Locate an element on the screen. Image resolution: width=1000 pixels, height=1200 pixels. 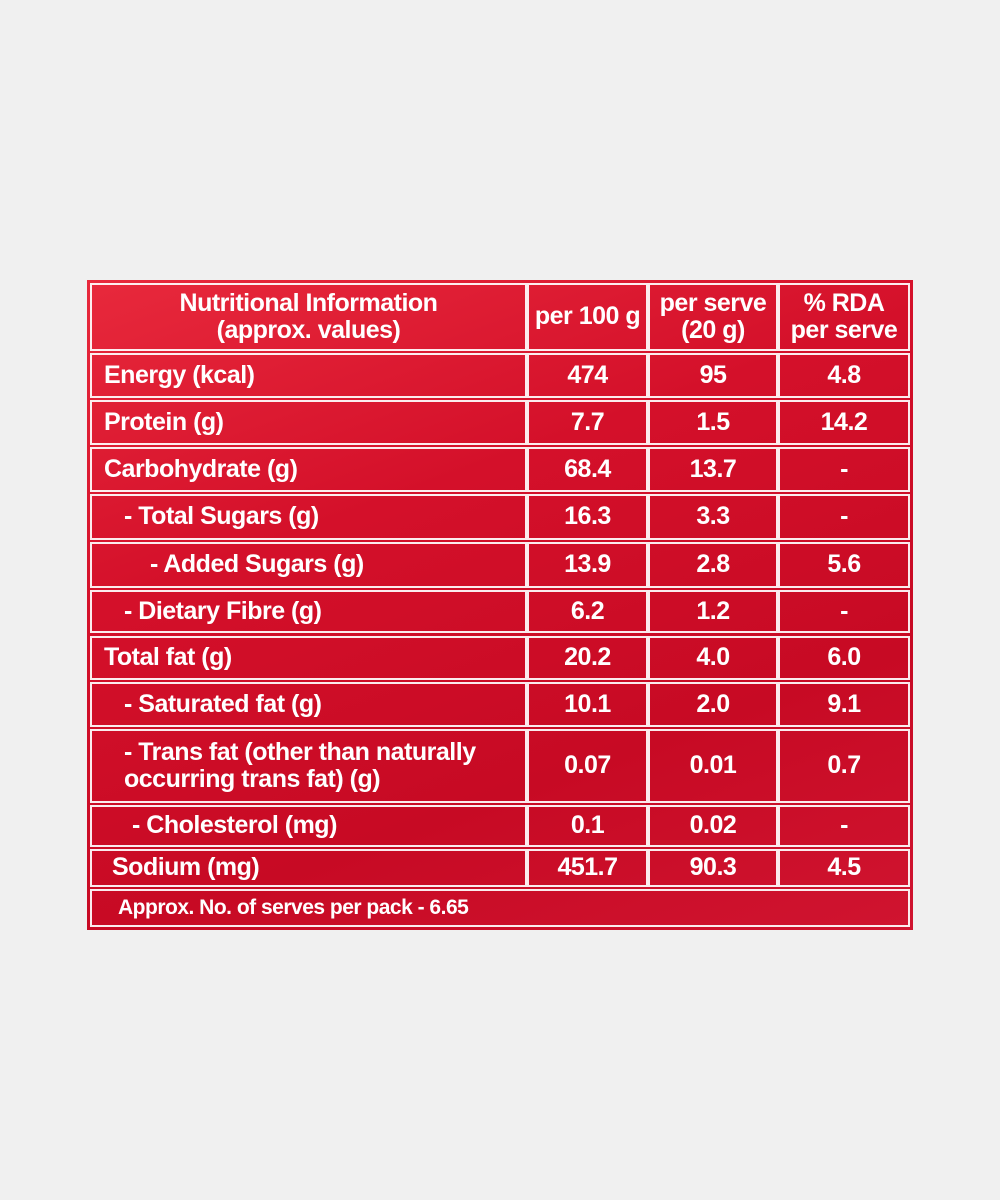
row-value: 20.2 is located at coordinates (587, 658).